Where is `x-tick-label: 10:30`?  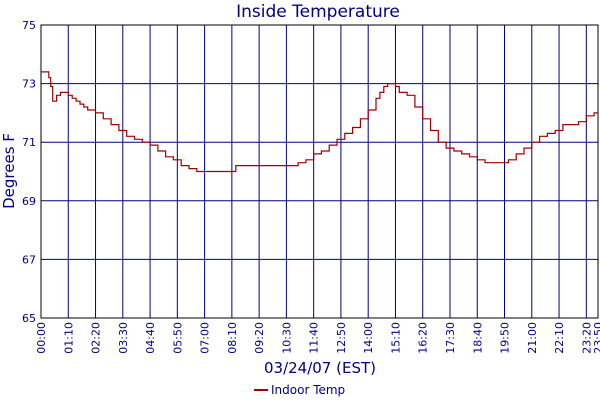
x-tick-label: 10:30 is located at coordinates (286, 338).